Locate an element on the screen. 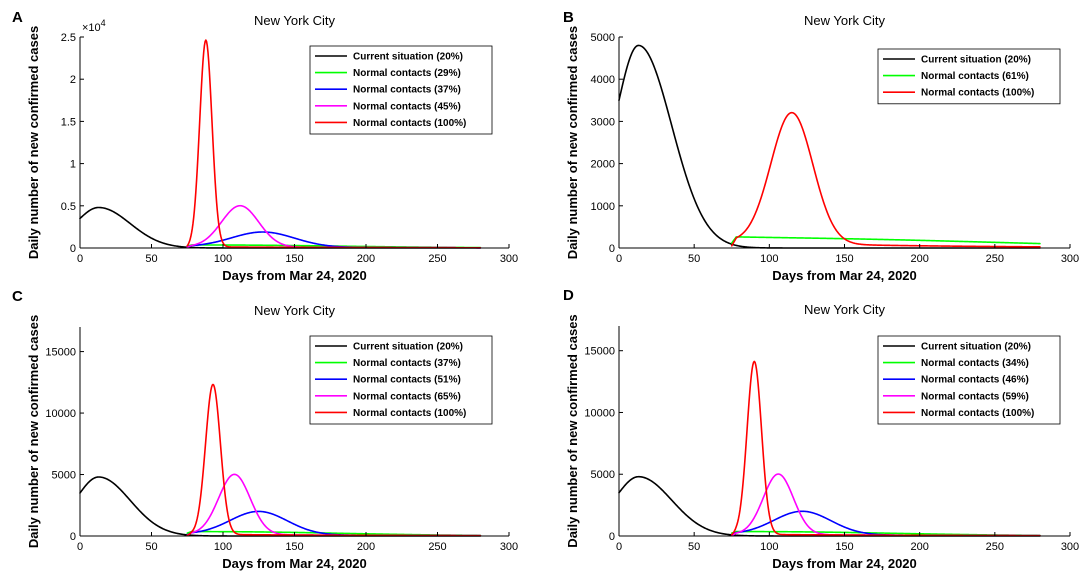  y-tick-label: 1.5 is located at coordinates (68, 122).